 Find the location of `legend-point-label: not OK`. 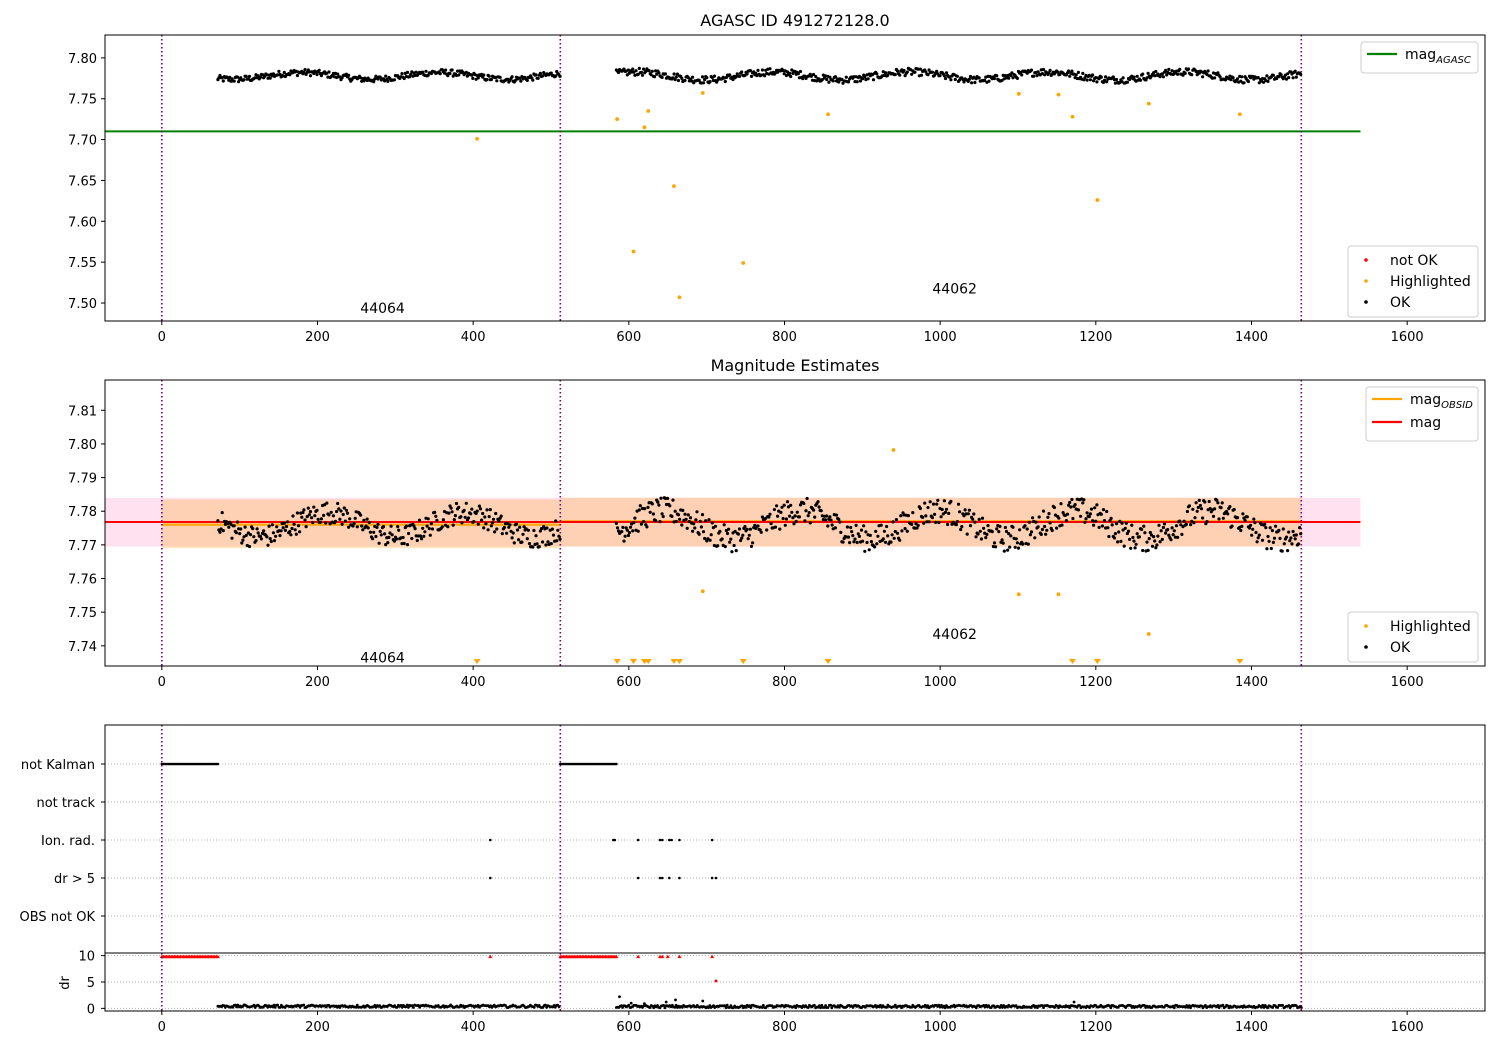

legend-point-label: not OK is located at coordinates (1414, 261).